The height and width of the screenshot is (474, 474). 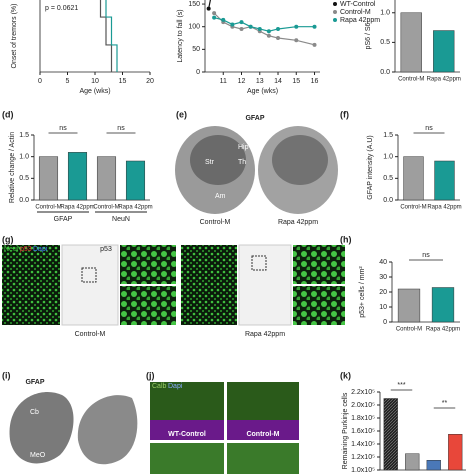 I want to click on x-tick-label: 5, so click(x=68, y=81).